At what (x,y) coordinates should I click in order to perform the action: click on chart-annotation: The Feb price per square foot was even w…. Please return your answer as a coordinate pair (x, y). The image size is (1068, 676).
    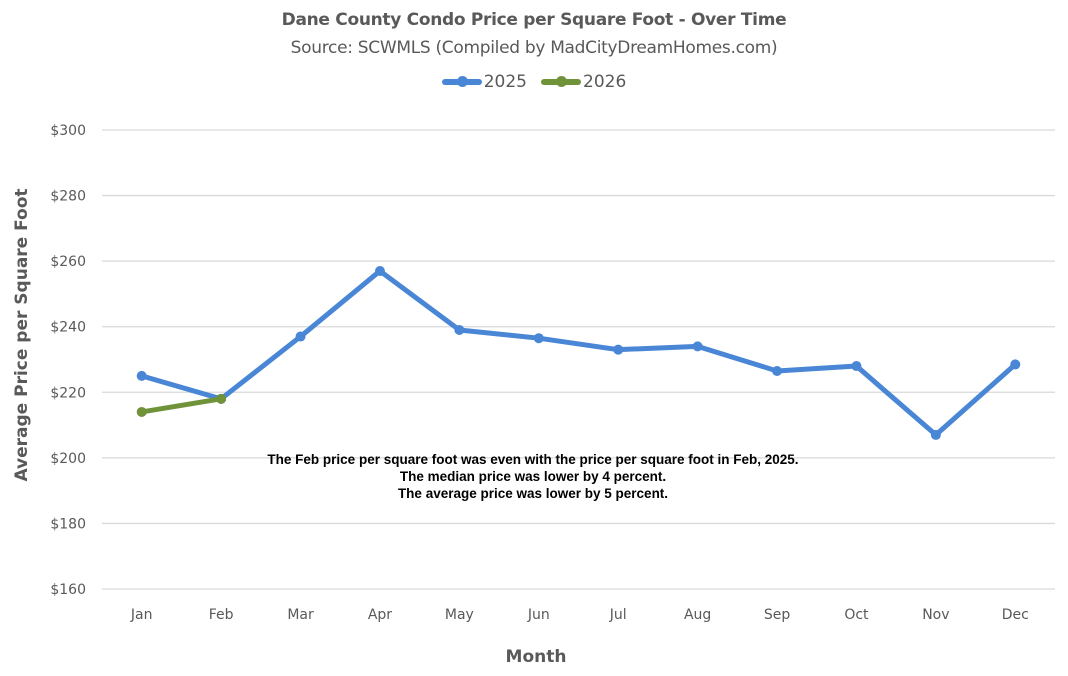
    Looking at the image, I should click on (533, 476).